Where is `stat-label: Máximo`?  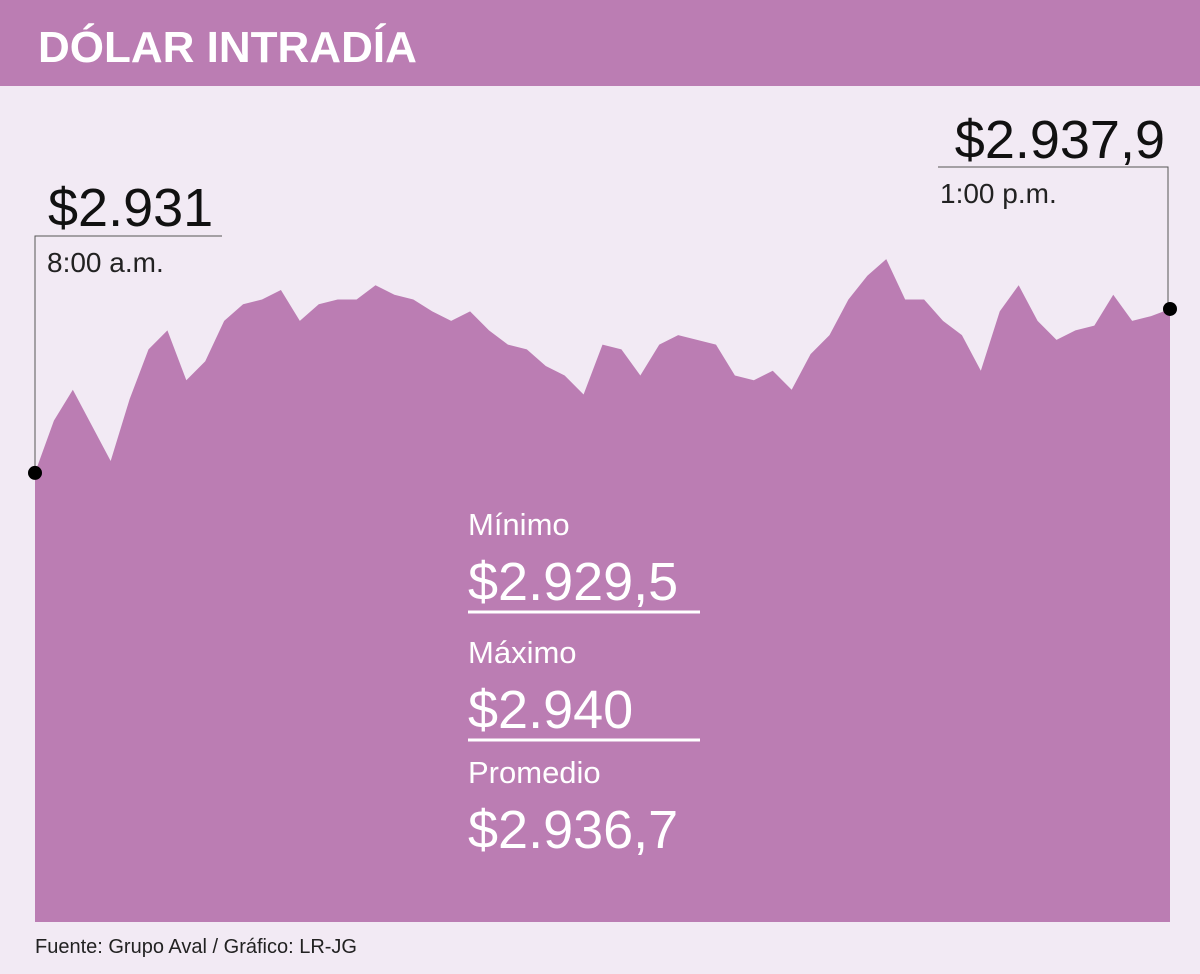
stat-label: Máximo is located at coordinates (522, 652).